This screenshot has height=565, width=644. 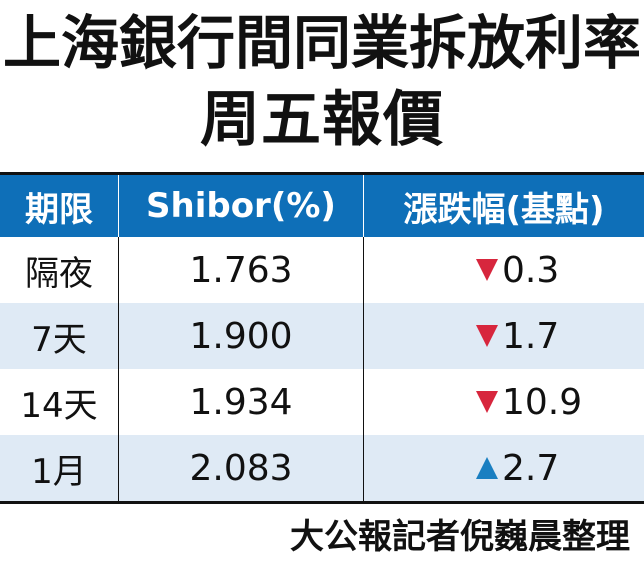 I want to click on term-cell: 1月, so click(x=59, y=471).